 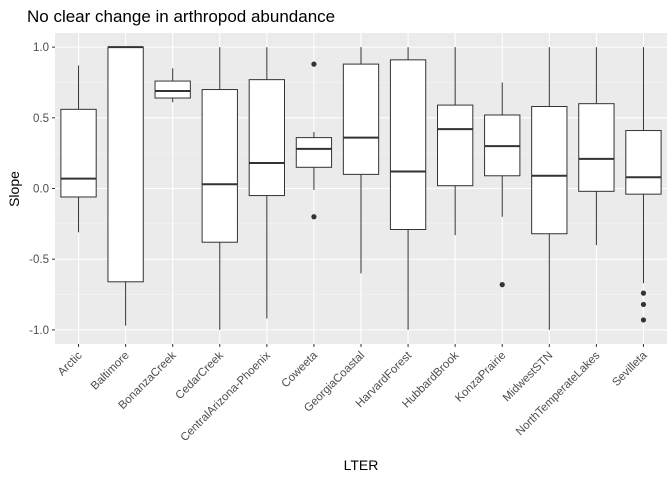 I want to click on box-NorthTemperateLakes, so click(x=596, y=146).